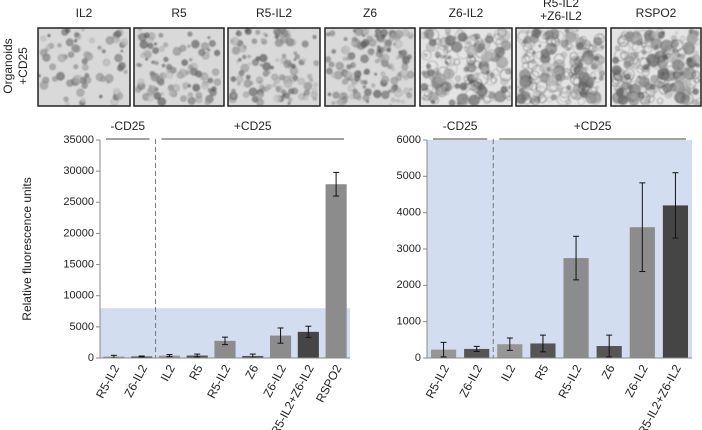 The image size is (702, 430). What do you see at coordinates (370, 13) in the screenshot?
I see `image-label: Z6` at bounding box center [370, 13].